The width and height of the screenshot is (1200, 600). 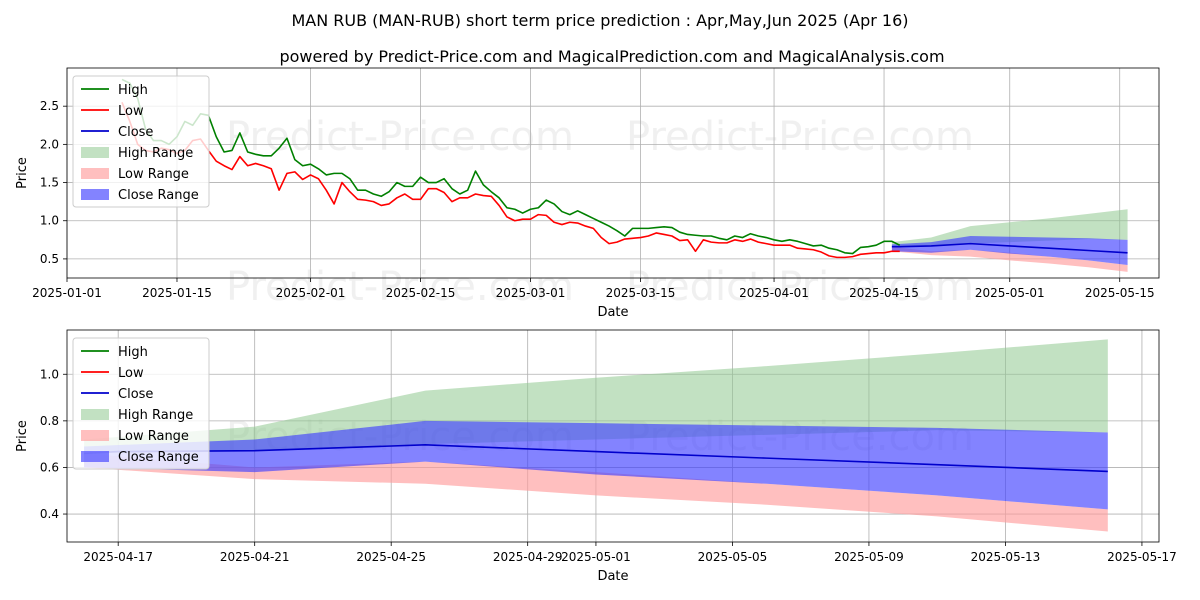 I want to click on x-tick-label: 2025-04-21, so click(x=255, y=557).